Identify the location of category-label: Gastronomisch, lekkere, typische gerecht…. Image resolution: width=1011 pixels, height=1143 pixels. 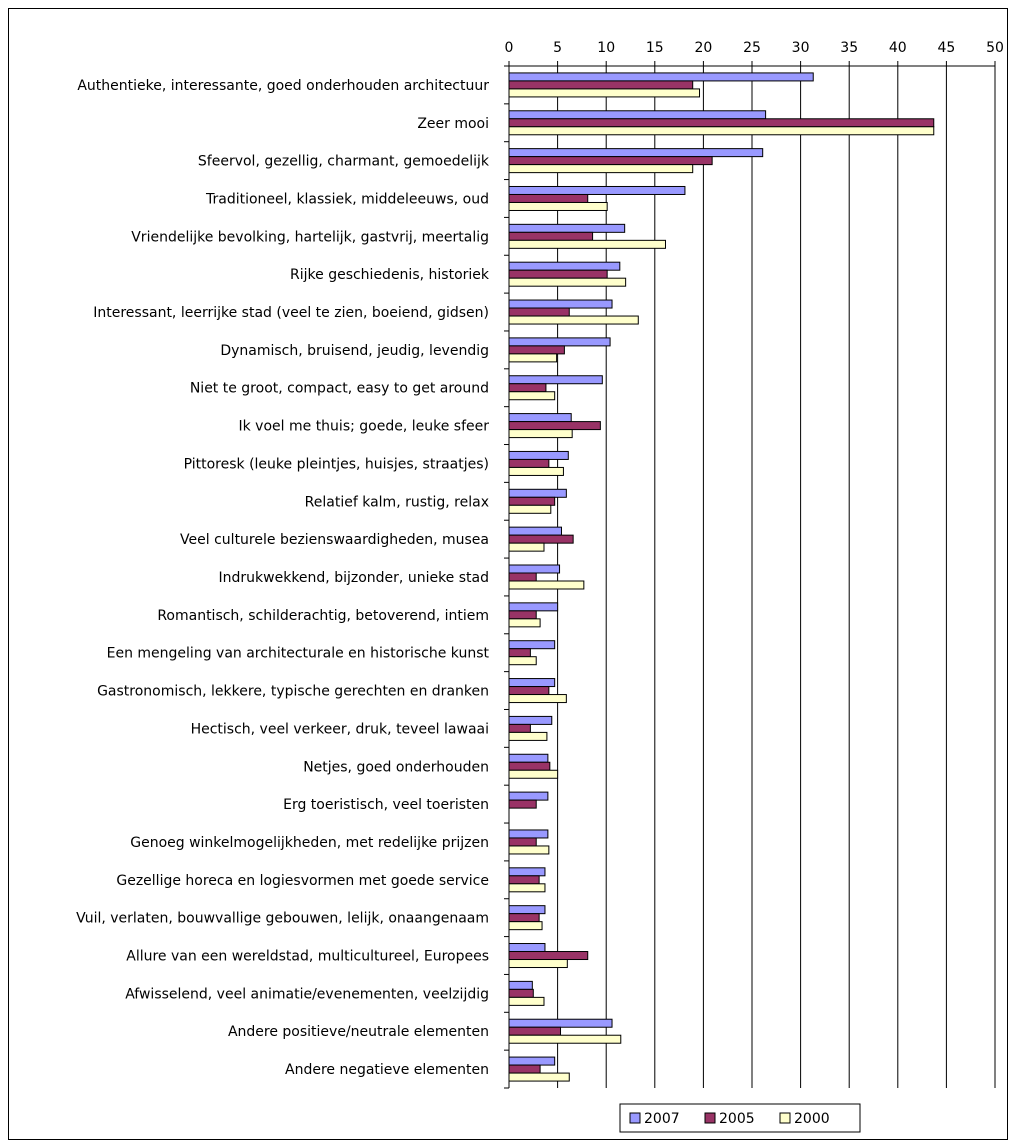
(293, 692).